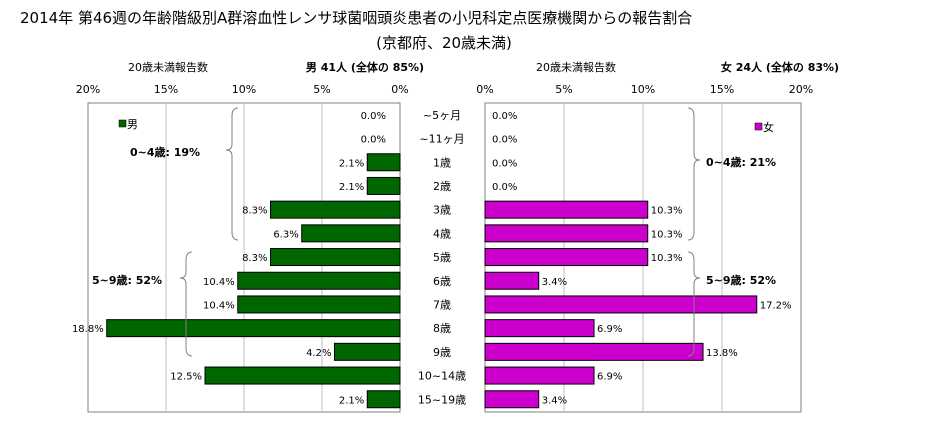  What do you see at coordinates (776, 305) in the screenshot?
I see `female-value-label: 17.2%` at bounding box center [776, 305].